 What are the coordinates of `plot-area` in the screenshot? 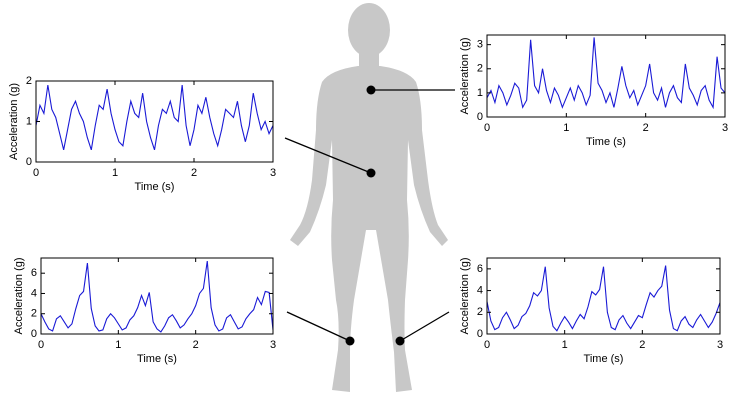 It's located at (157, 296).